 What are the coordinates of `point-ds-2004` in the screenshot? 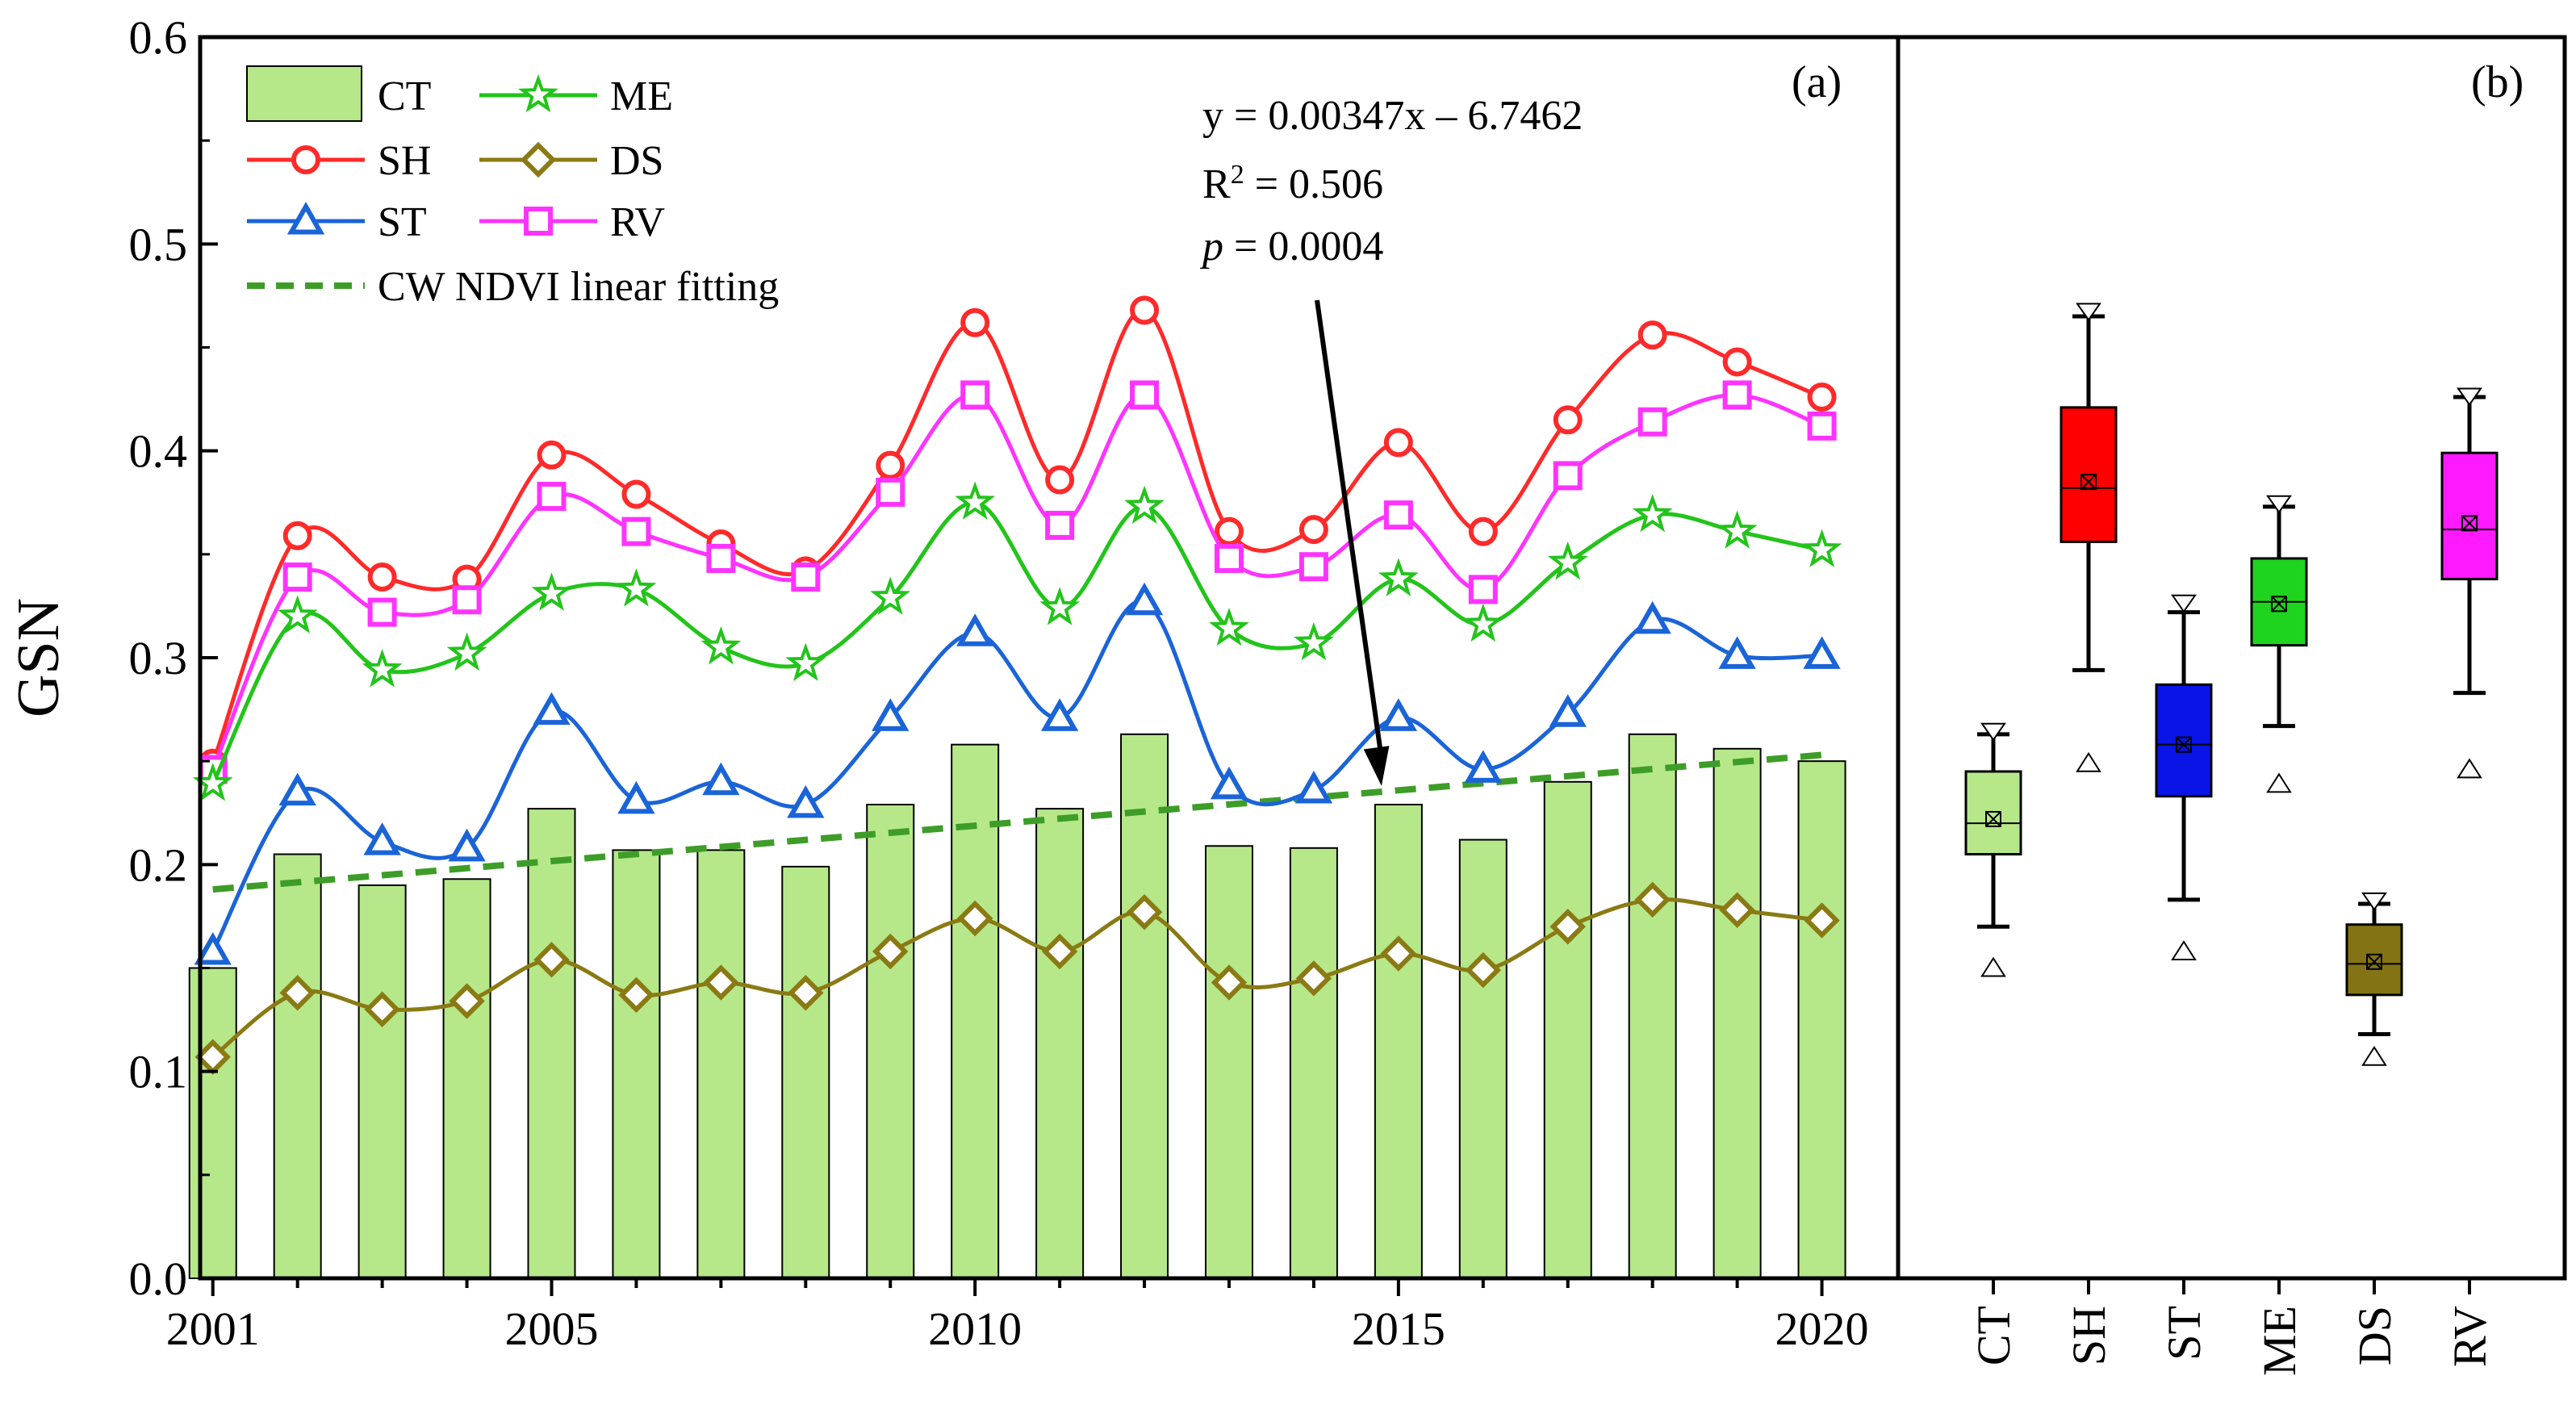 It's located at (467, 1001).